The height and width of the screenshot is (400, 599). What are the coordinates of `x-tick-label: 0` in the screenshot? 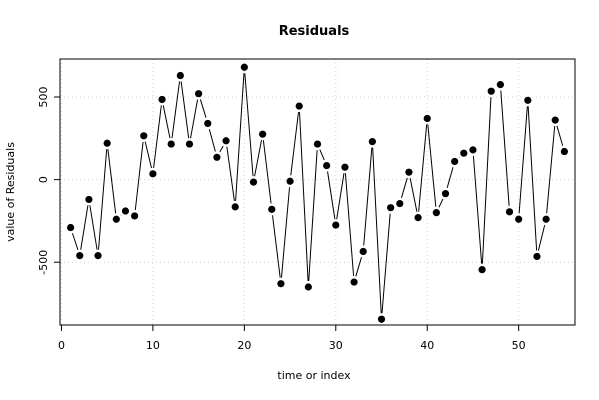 It's located at (61, 345).